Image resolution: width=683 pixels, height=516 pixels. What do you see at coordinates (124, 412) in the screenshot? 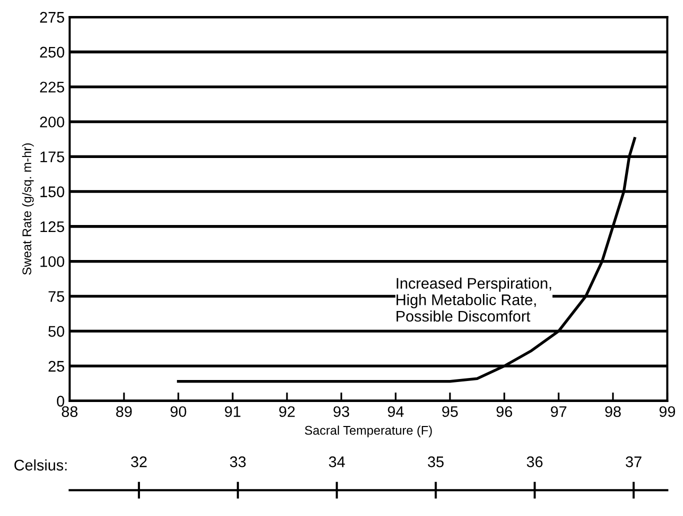
I see `x-tick-label: 89` at bounding box center [124, 412].